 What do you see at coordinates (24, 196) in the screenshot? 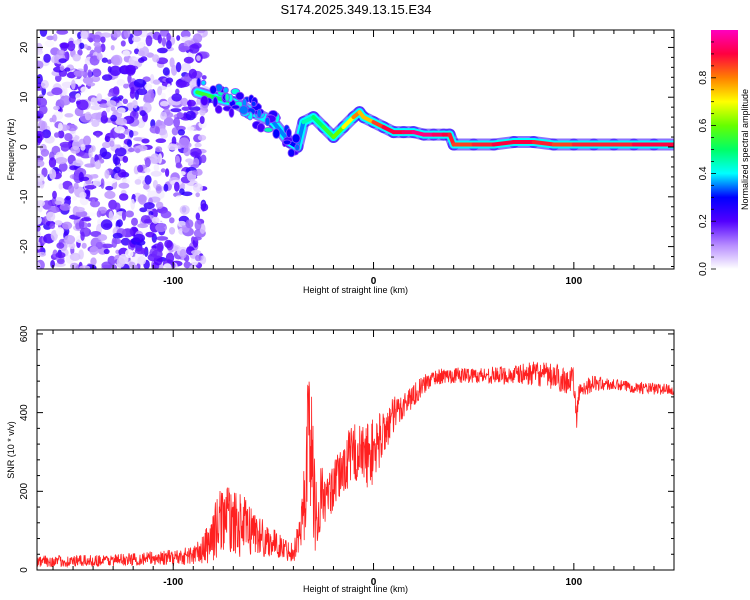
I see `spec-ytick-label: -10` at bounding box center [24, 196].